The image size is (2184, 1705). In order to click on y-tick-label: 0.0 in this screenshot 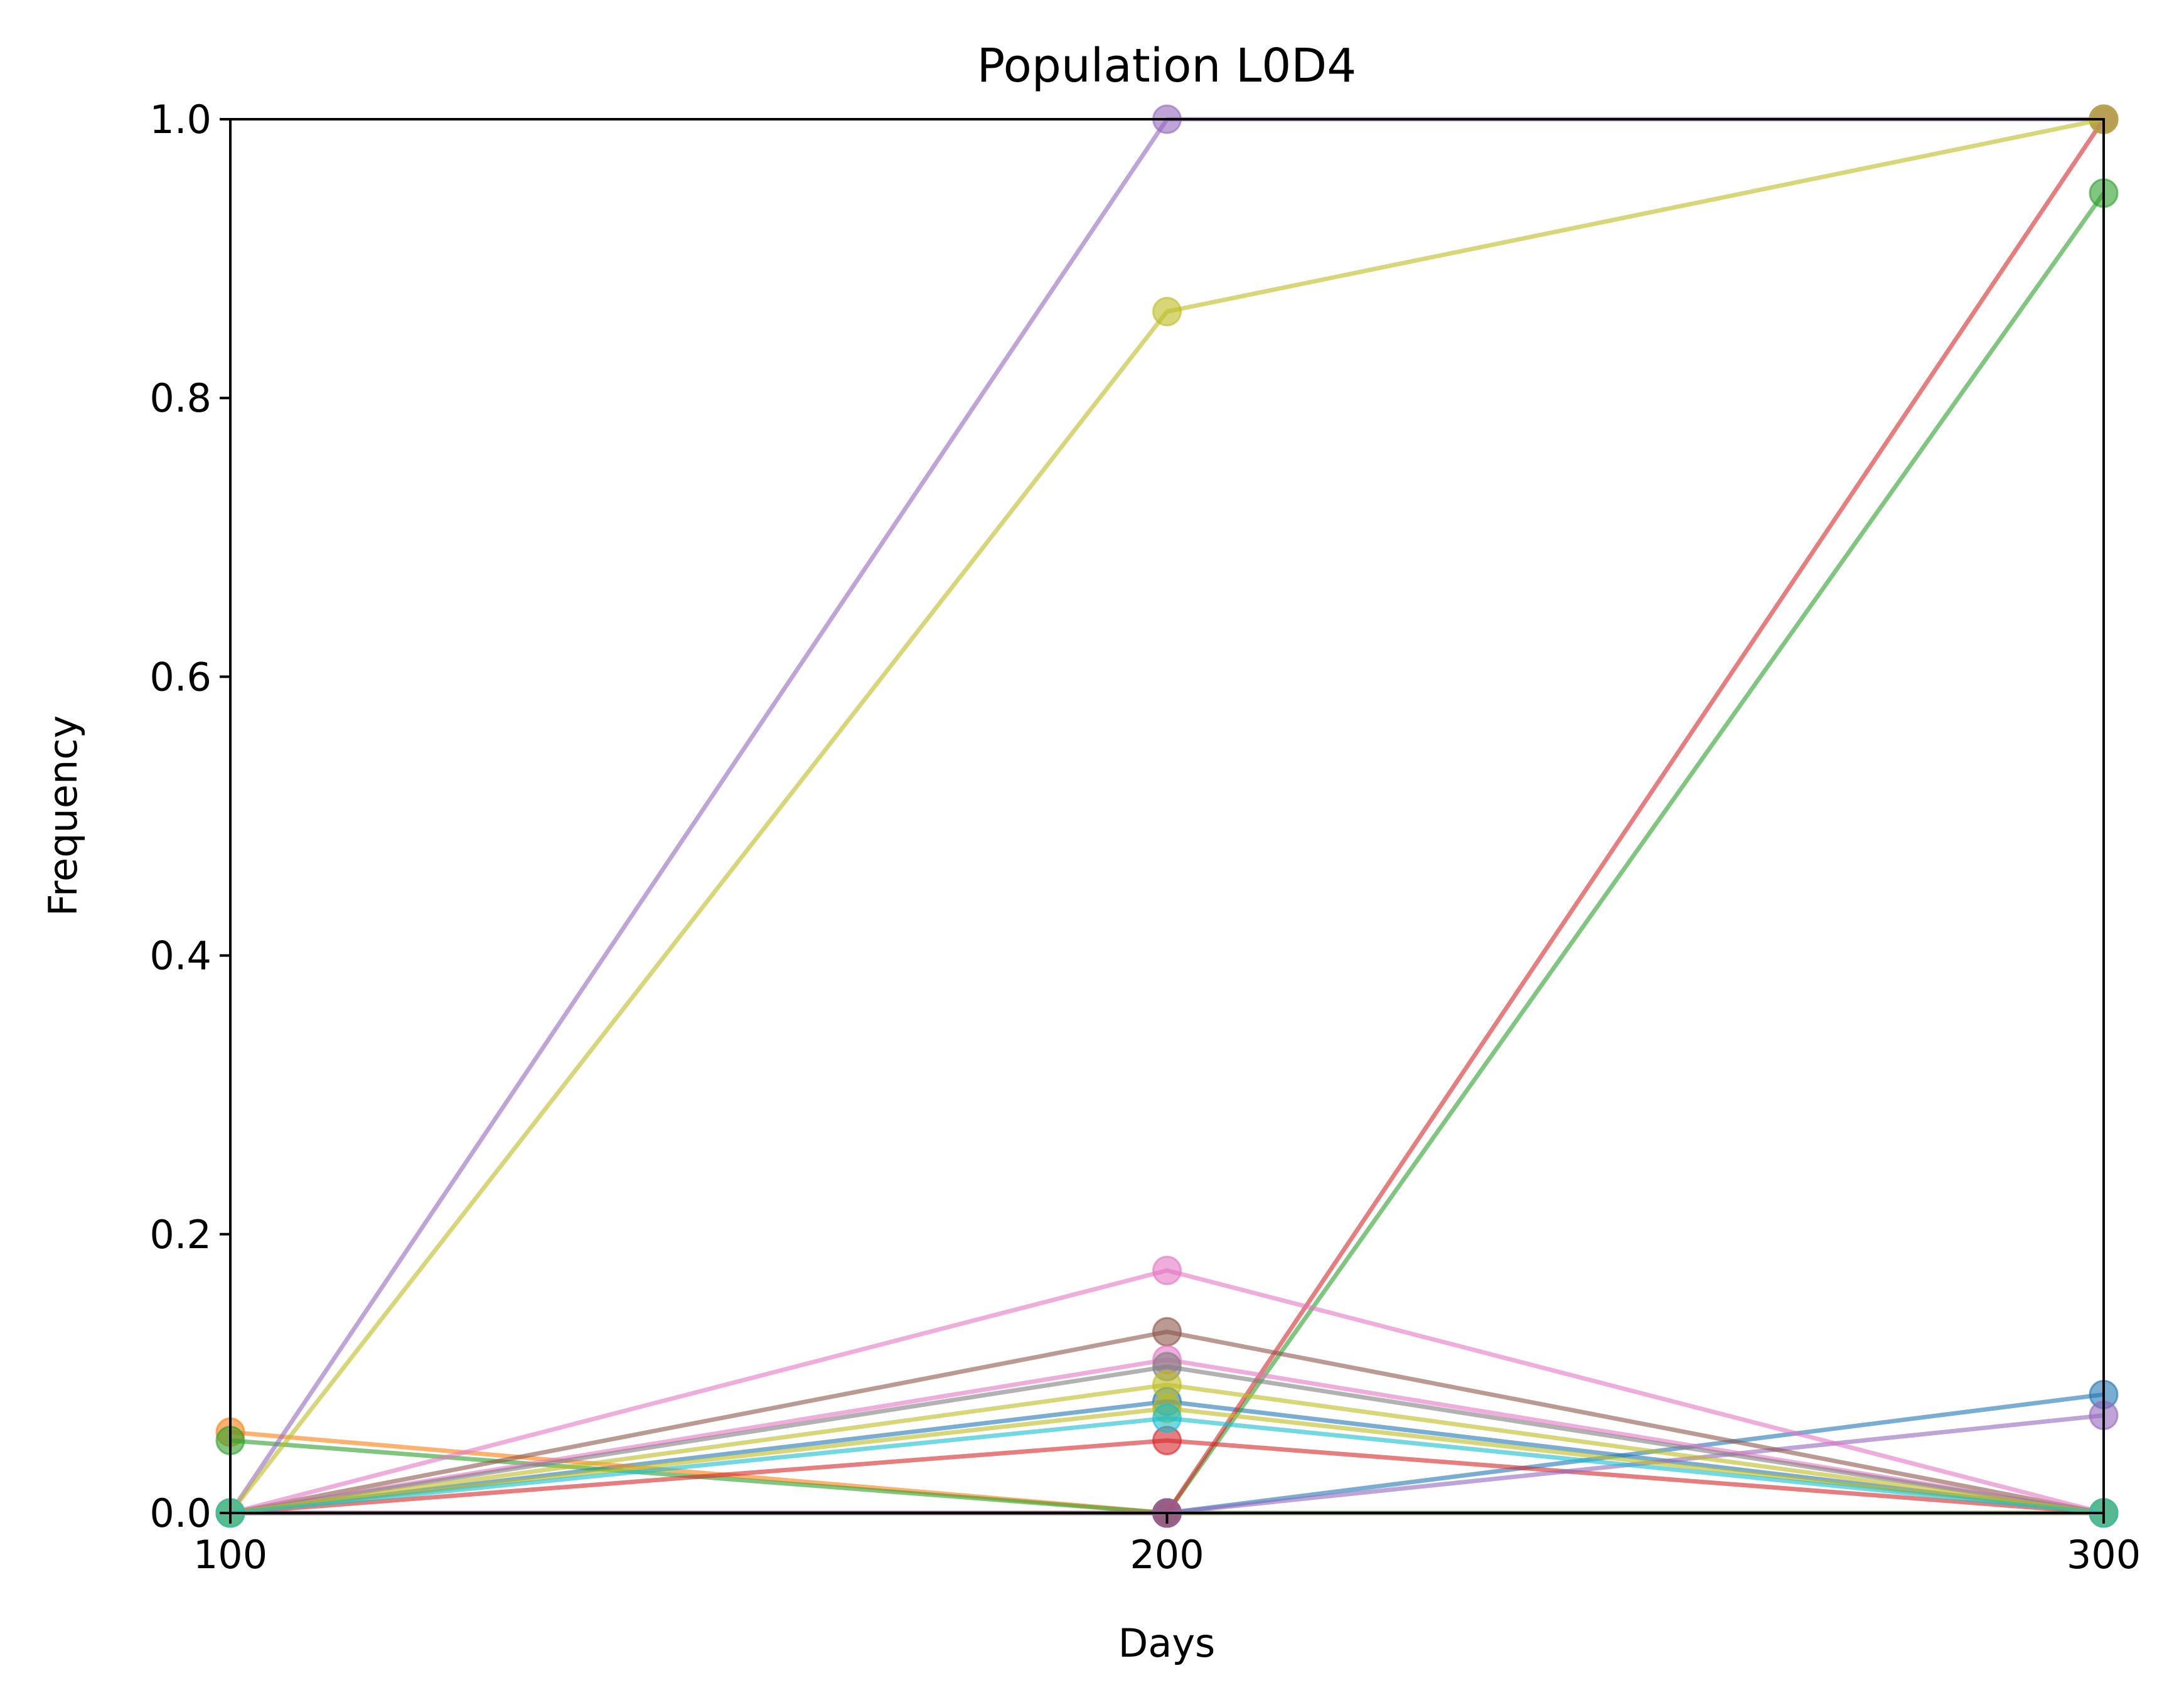, I will do `click(180, 1513)`.